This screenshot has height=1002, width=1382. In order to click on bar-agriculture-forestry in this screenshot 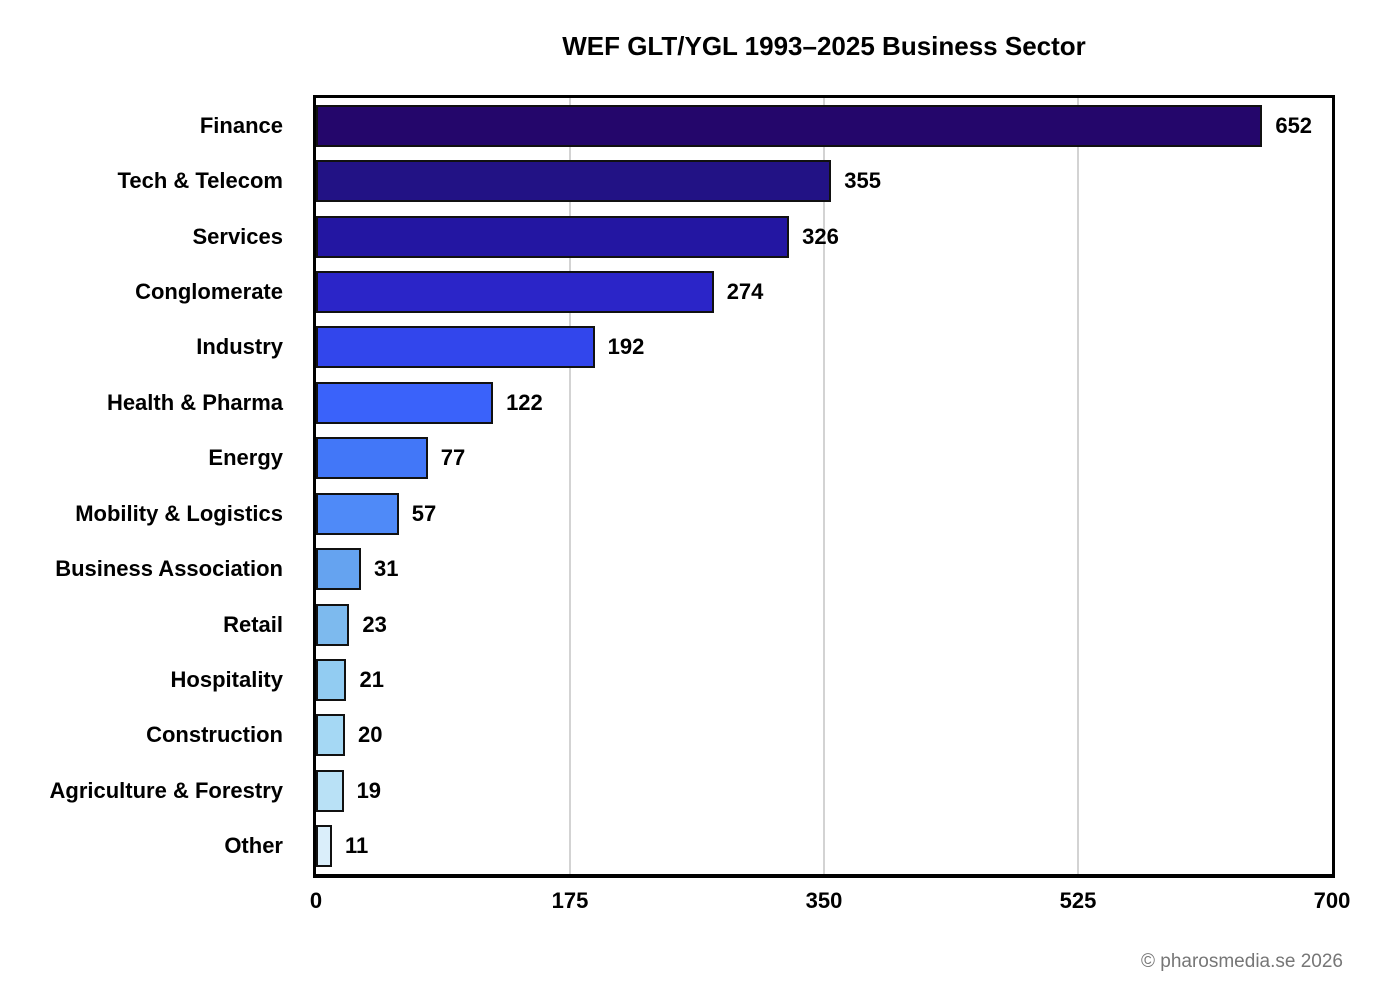, I will do `click(330, 790)`.